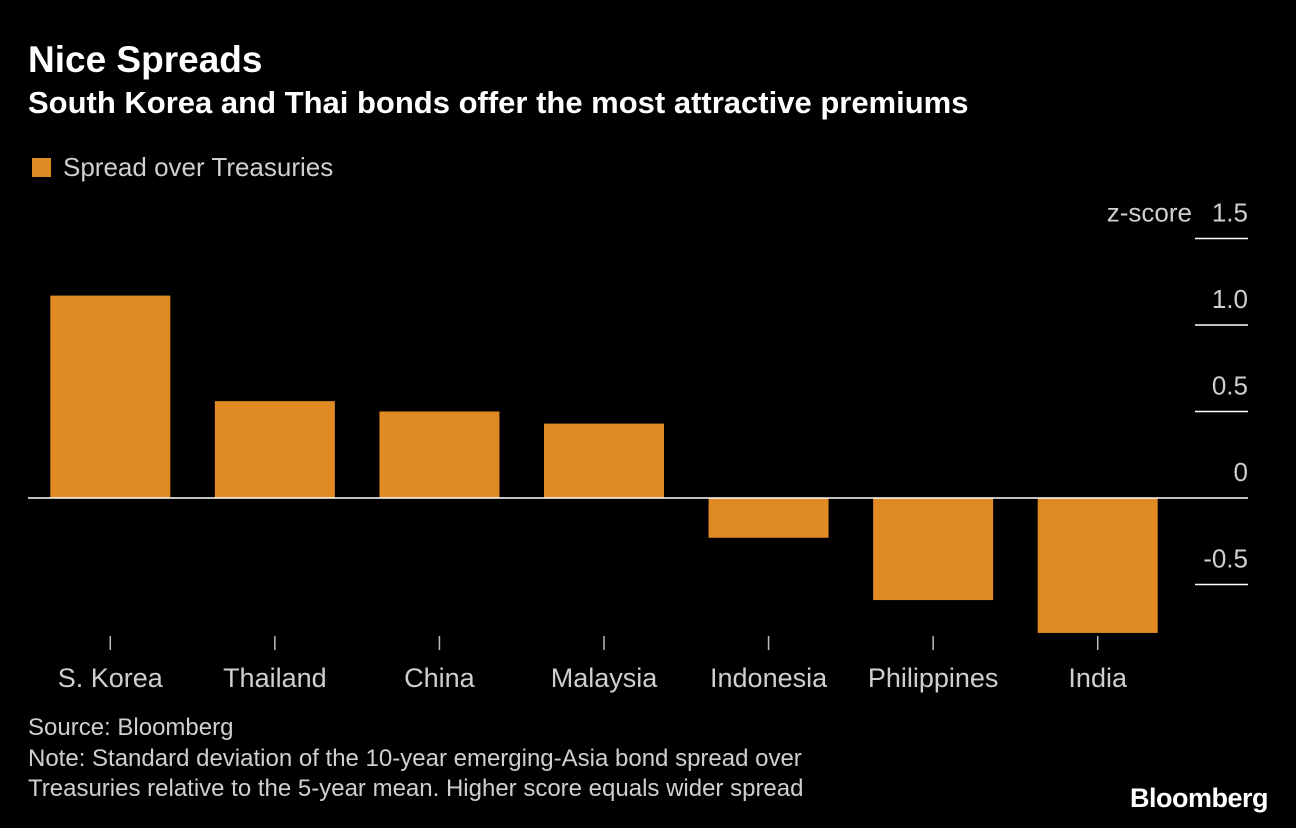  What do you see at coordinates (1225, 559) in the screenshot?
I see `y-tick-label: -0.5` at bounding box center [1225, 559].